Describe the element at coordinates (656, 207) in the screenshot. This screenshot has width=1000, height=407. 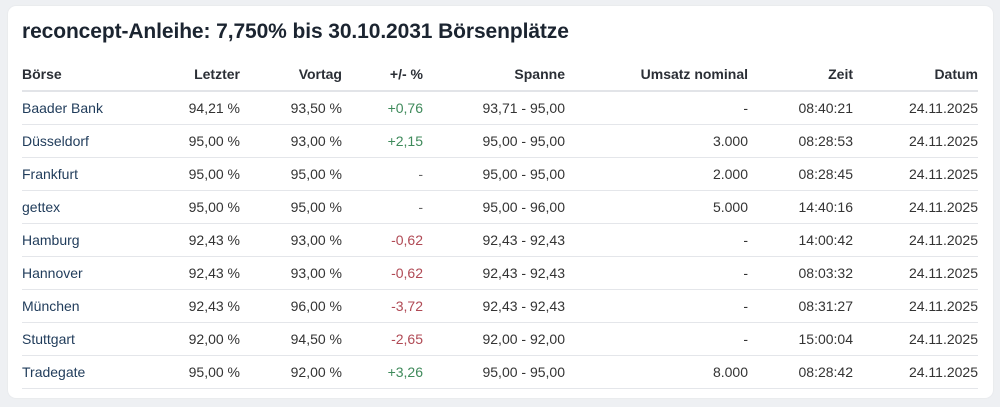
I see `turnover-nominal: 5.000` at that location.